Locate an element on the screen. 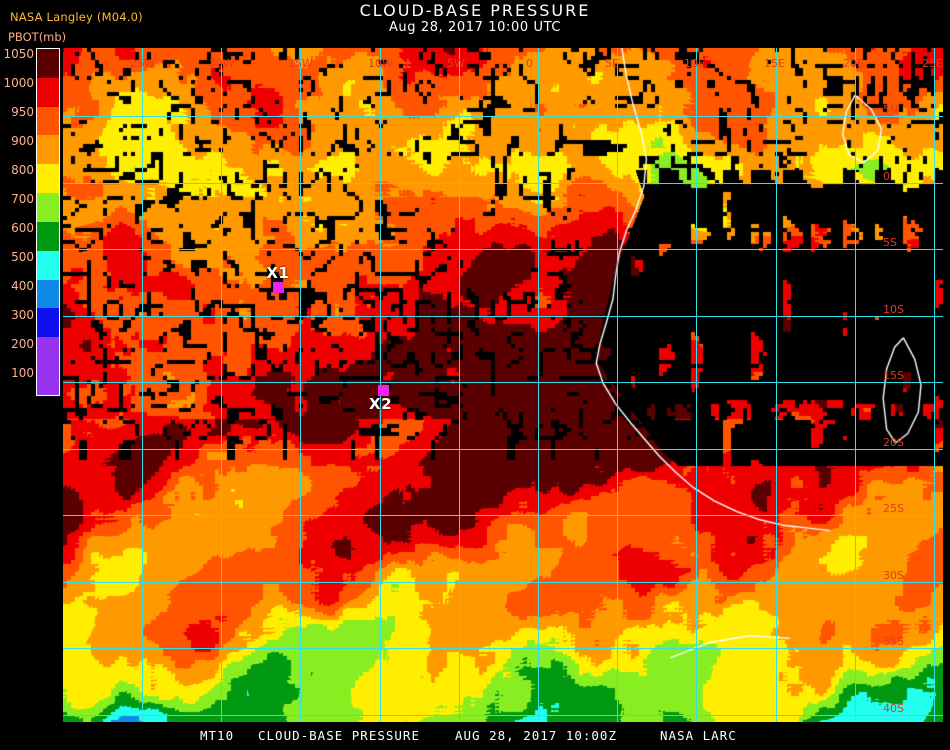 Image resolution: width=950 pixels, height=750 pixels. colorbar-tick-400: 400 is located at coordinates (22, 286).